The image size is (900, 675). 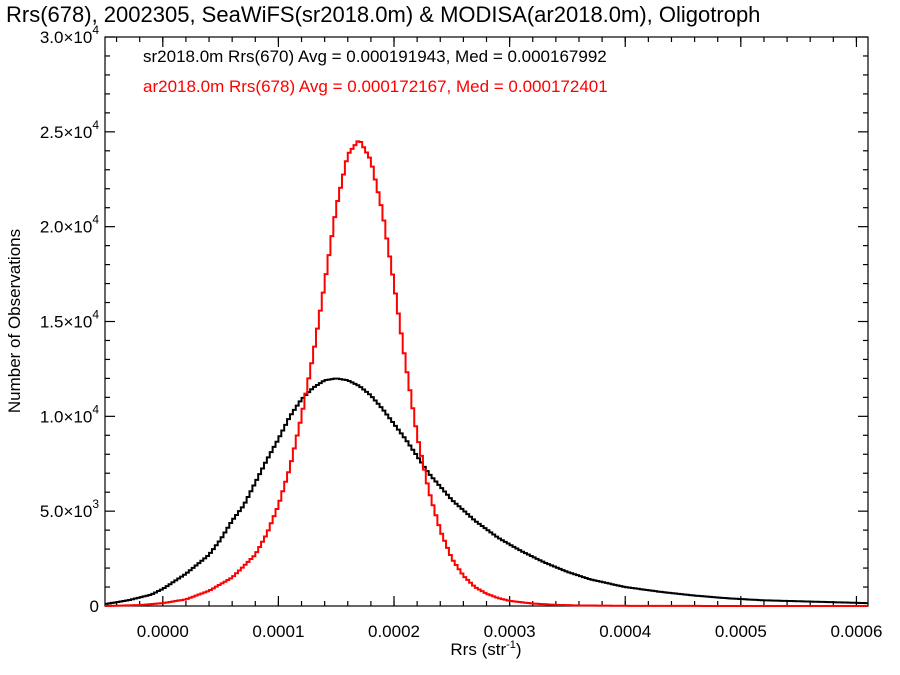 What do you see at coordinates (69, 35) in the screenshot?
I see `y-tick-label: 3.0×10⁴` at bounding box center [69, 35].